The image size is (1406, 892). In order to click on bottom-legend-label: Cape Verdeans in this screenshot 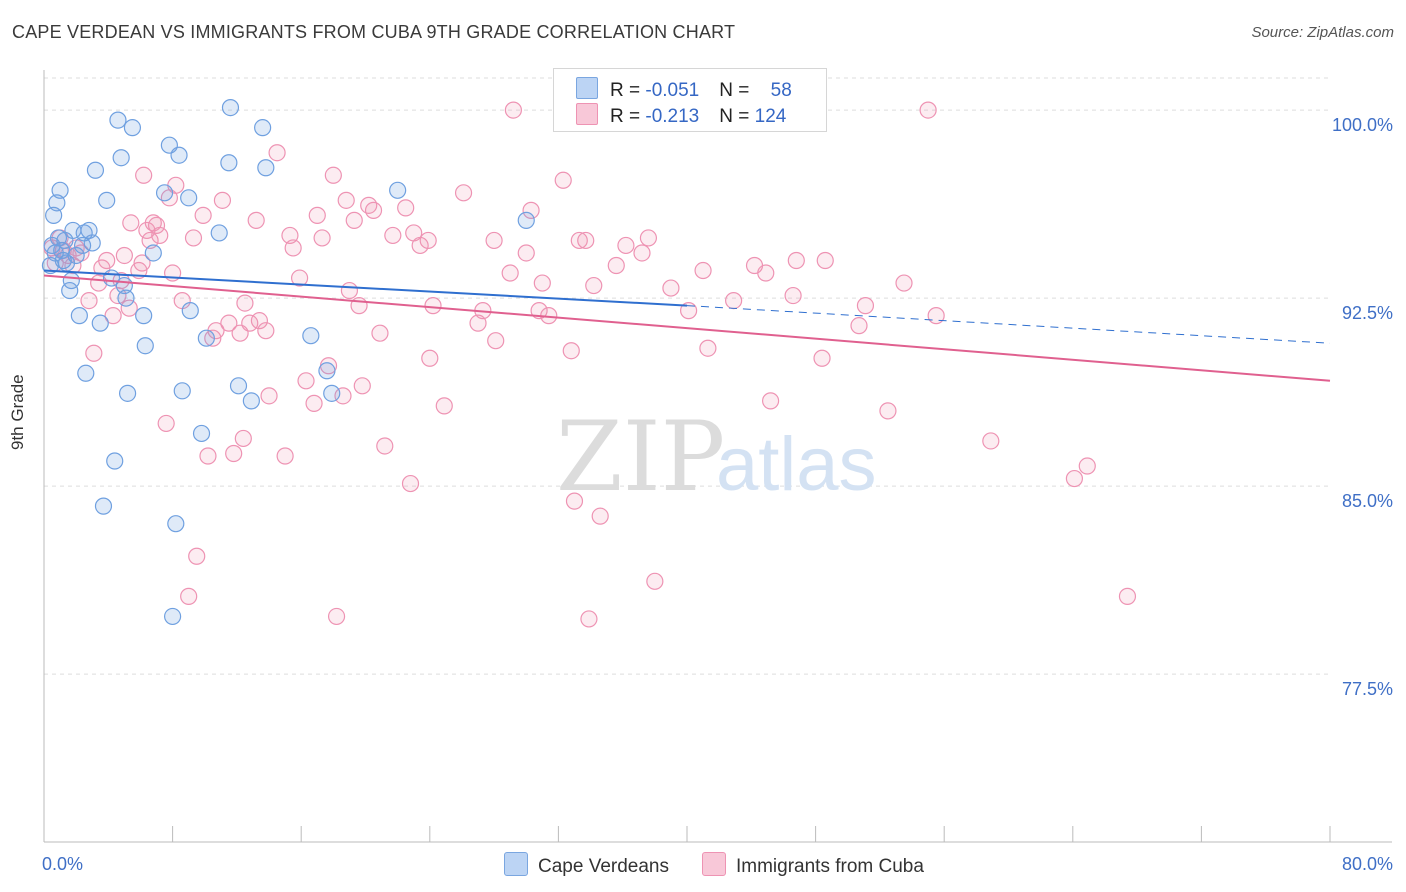, I will do `click(603, 866)`.